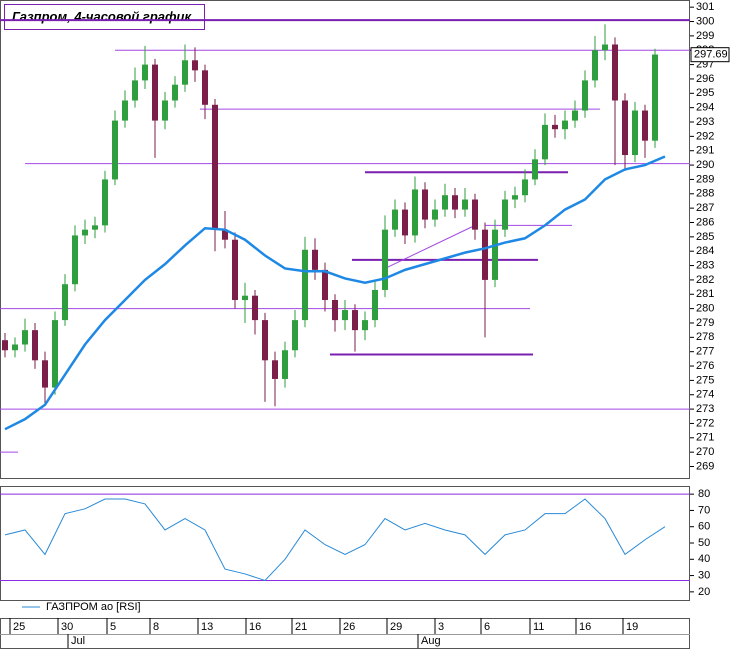 This screenshot has height=654, width=730. I want to click on last-price-box, so click(710, 55).